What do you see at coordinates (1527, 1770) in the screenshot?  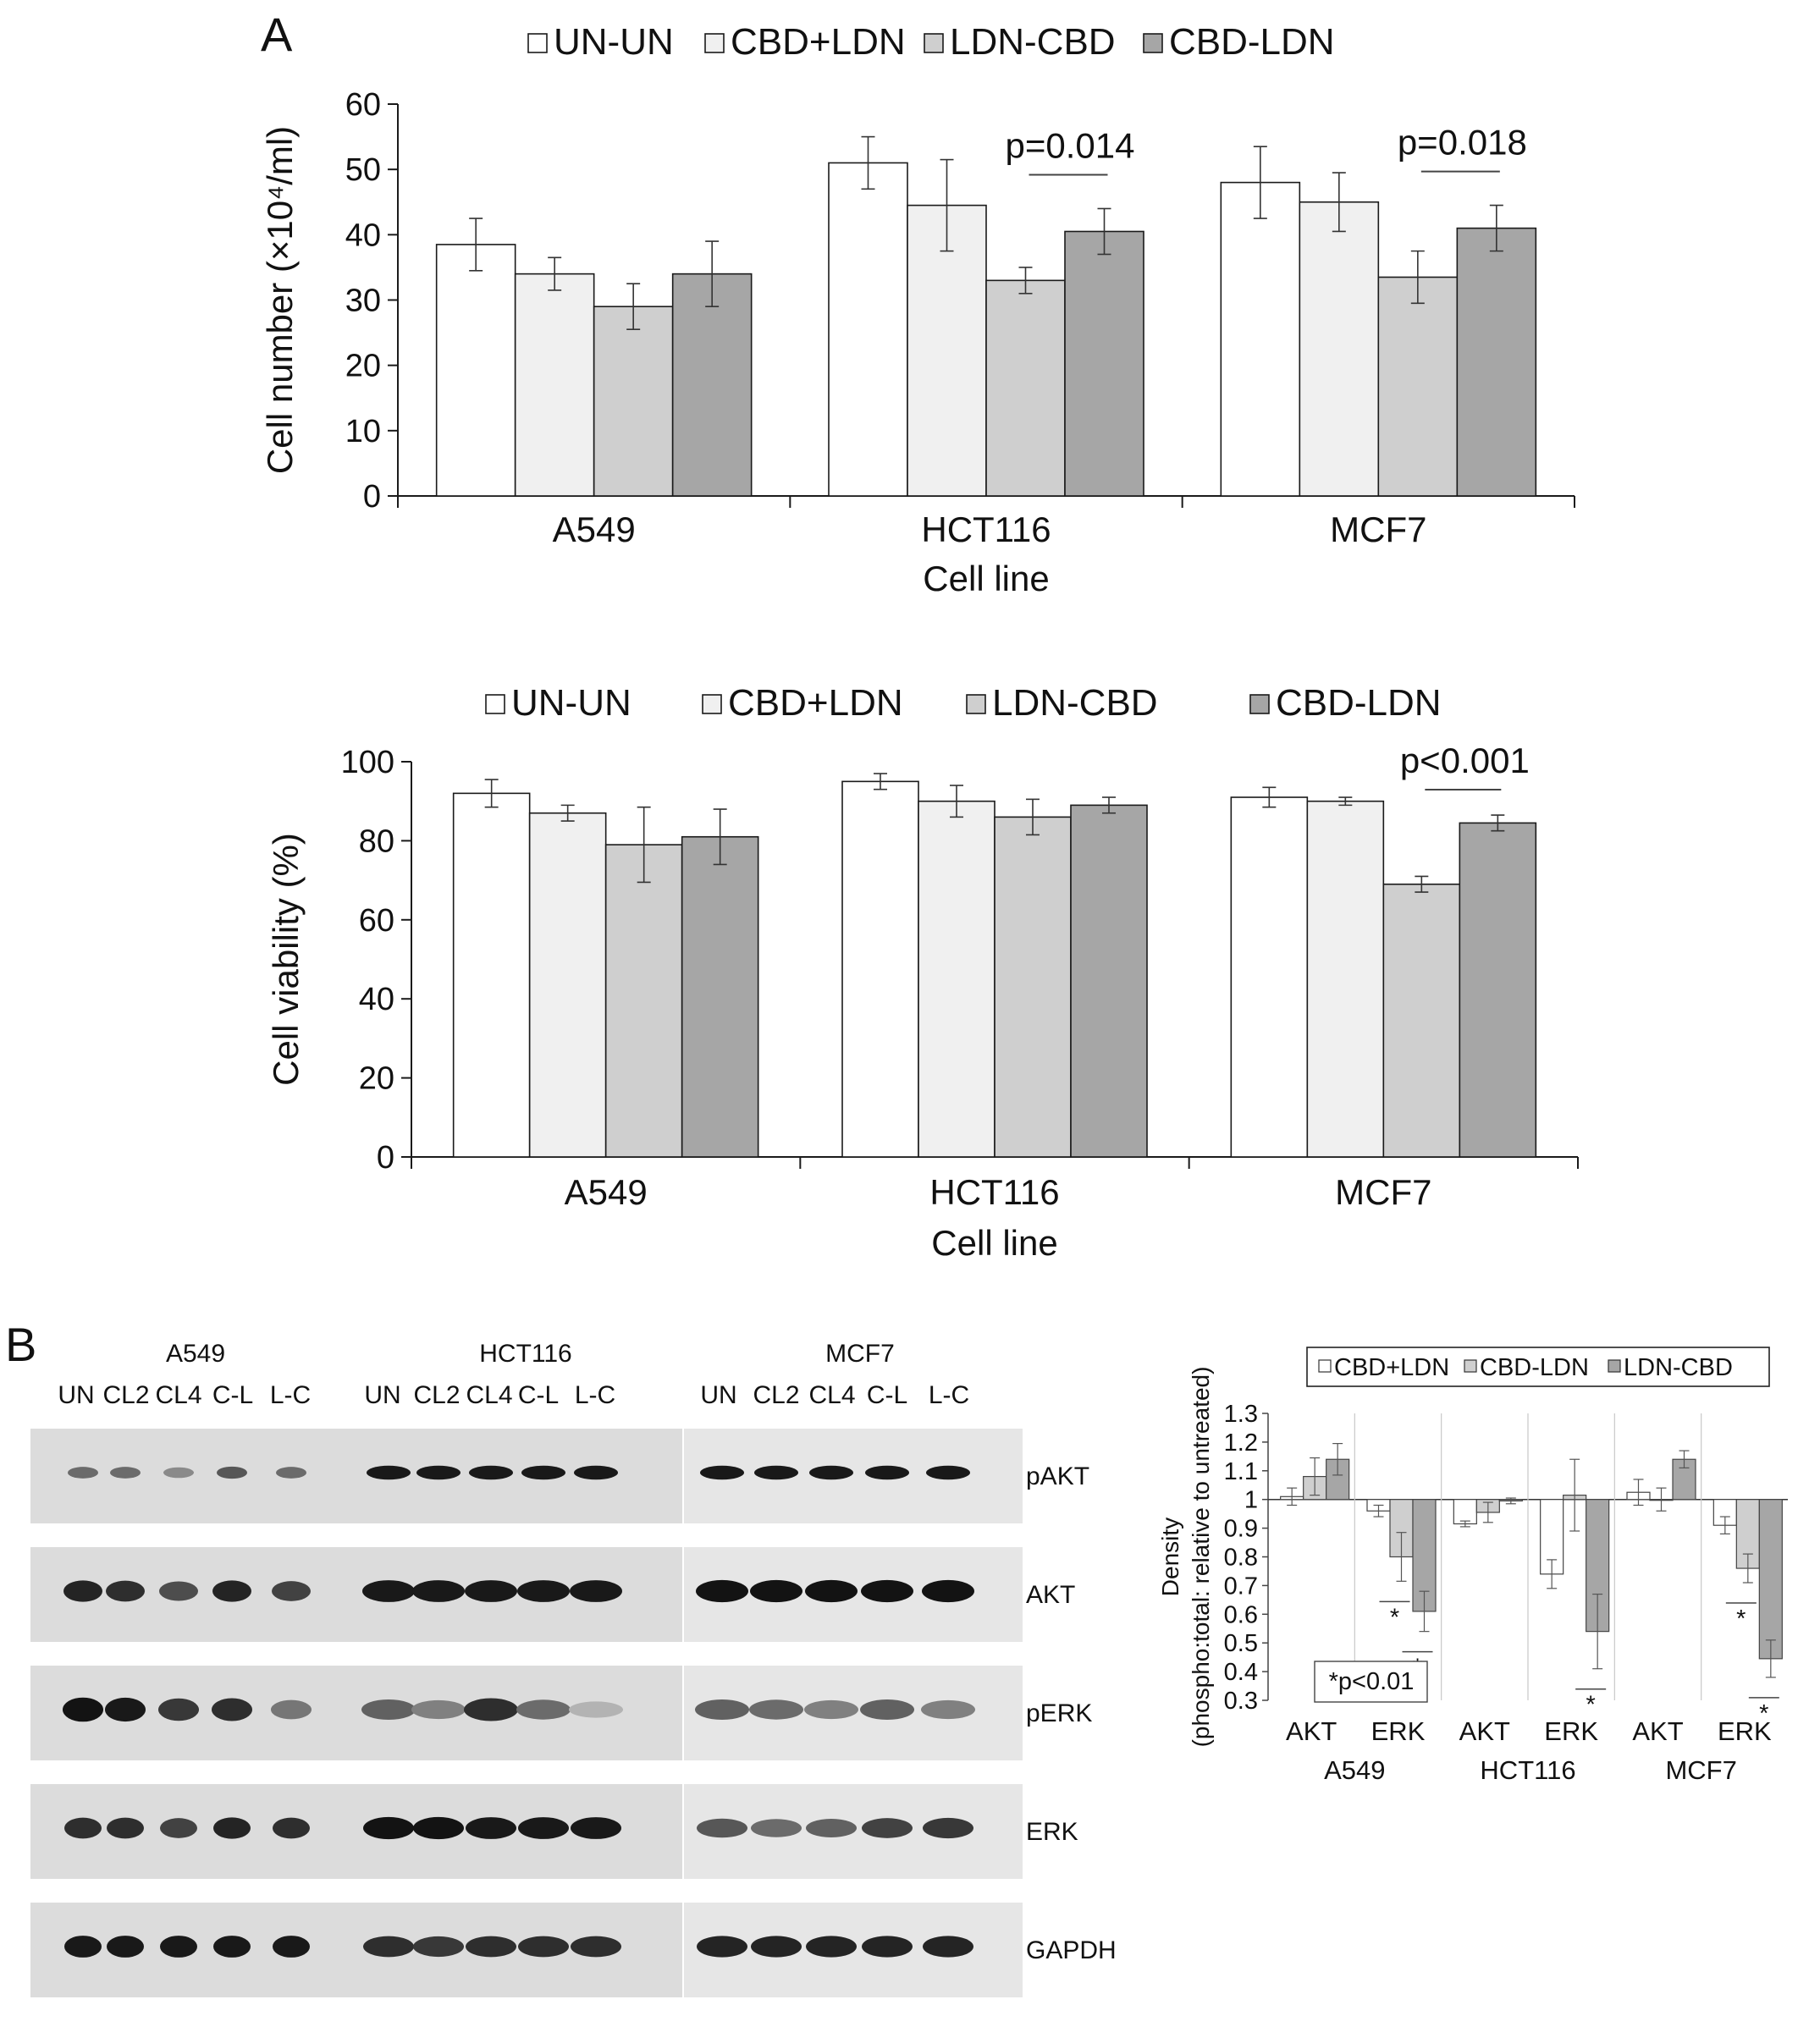 I see `group-label: HCT116` at bounding box center [1527, 1770].